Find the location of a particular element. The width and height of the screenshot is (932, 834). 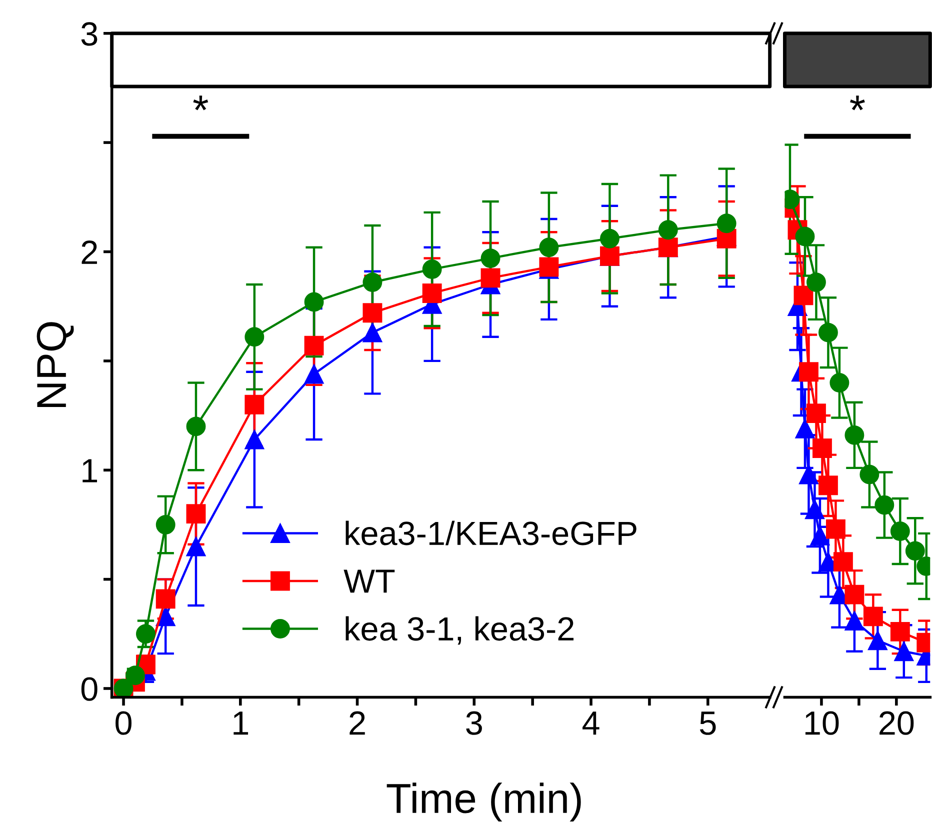

legend-label: WT is located at coordinates (369, 581).